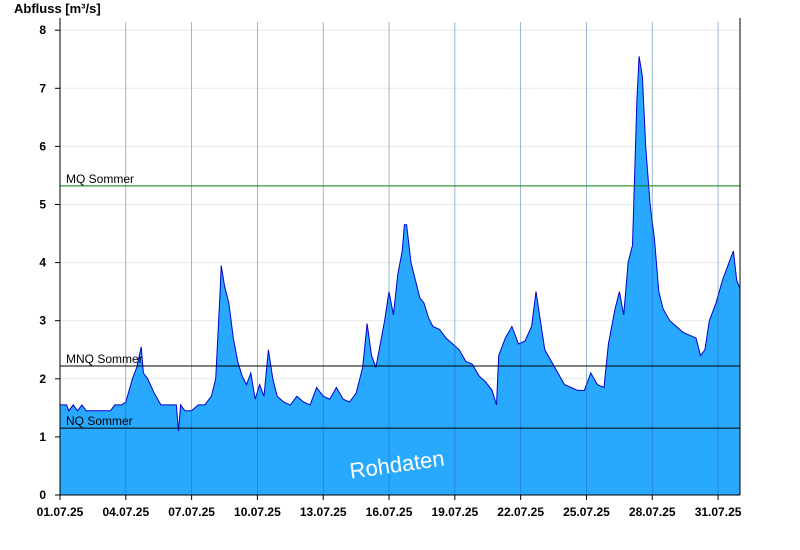 Image resolution: width=800 pixels, height=550 pixels. What do you see at coordinates (100, 179) in the screenshot?
I see `reference-line-label: MQ Sommer` at bounding box center [100, 179].